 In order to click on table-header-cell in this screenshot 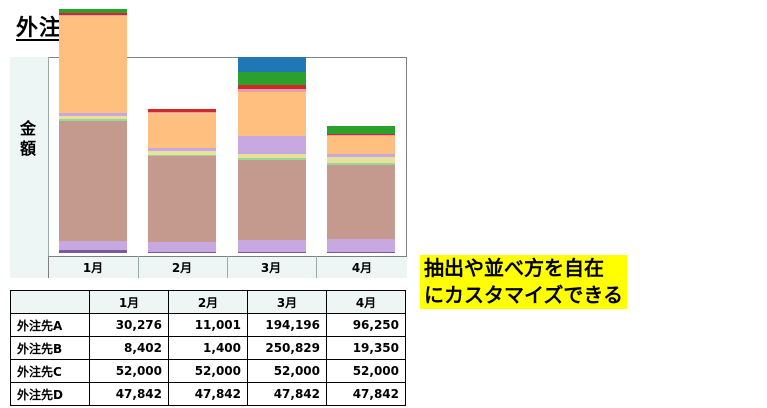, I will do `click(50, 302)`.